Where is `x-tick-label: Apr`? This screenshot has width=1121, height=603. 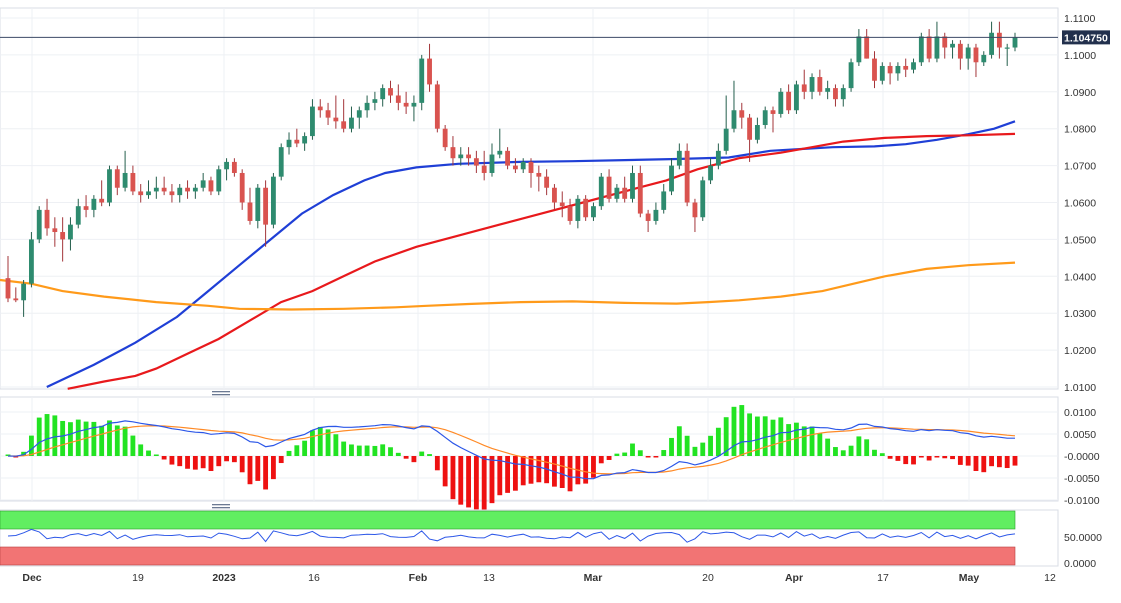 x-tick-label: Apr is located at coordinates (794, 578).